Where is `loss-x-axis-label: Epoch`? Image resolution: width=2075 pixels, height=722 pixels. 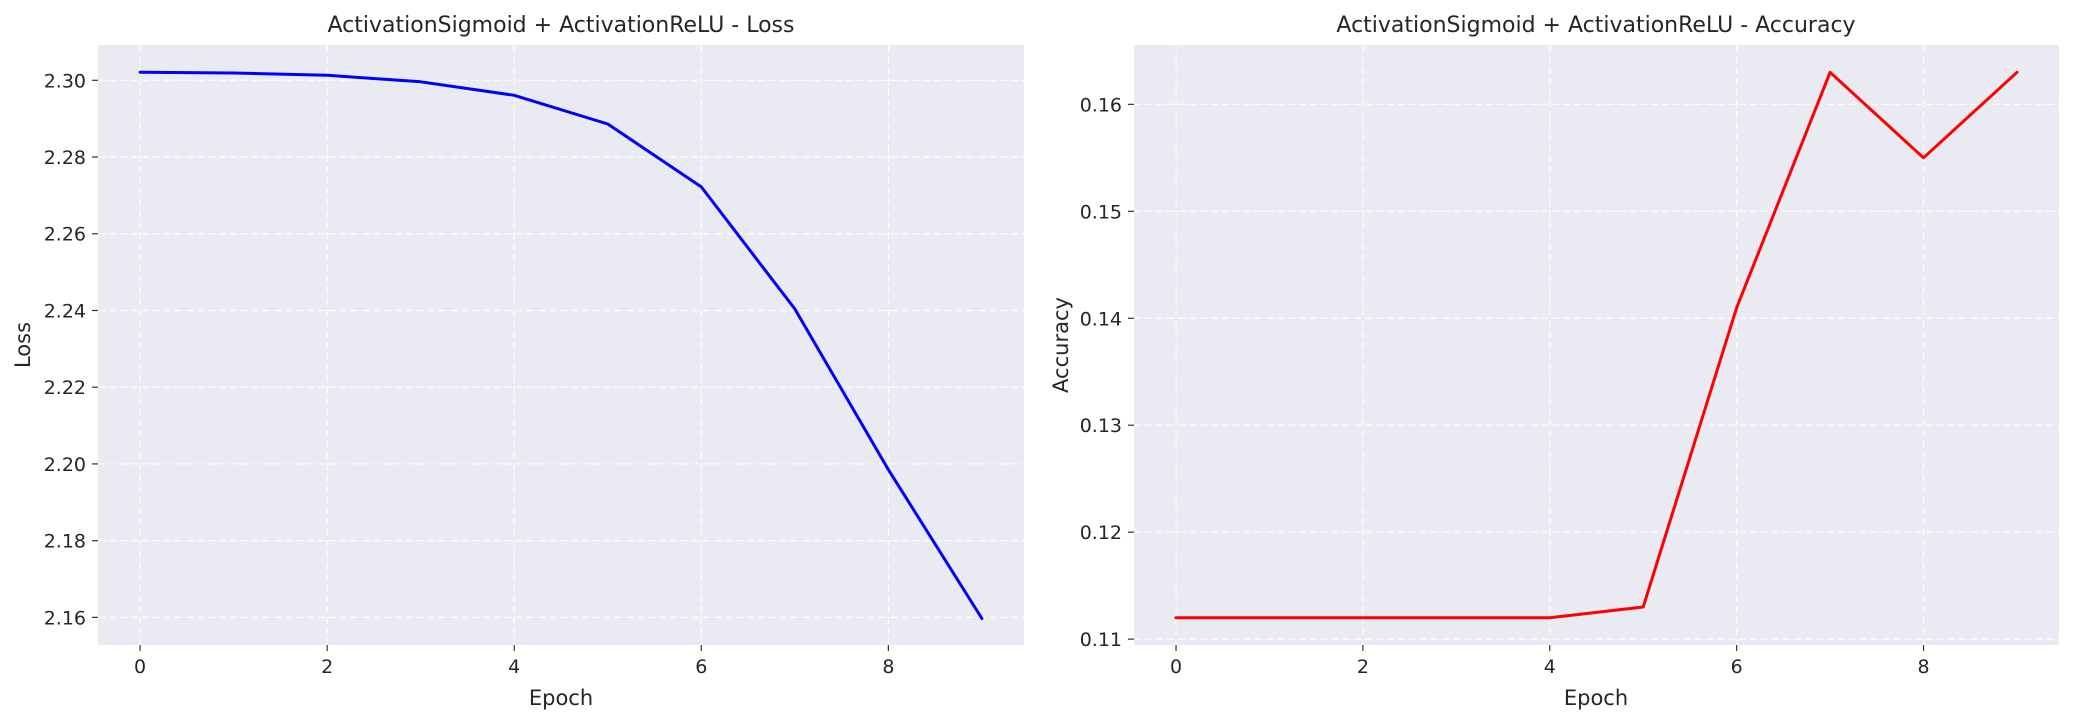 loss-x-axis-label: Epoch is located at coordinates (561, 698).